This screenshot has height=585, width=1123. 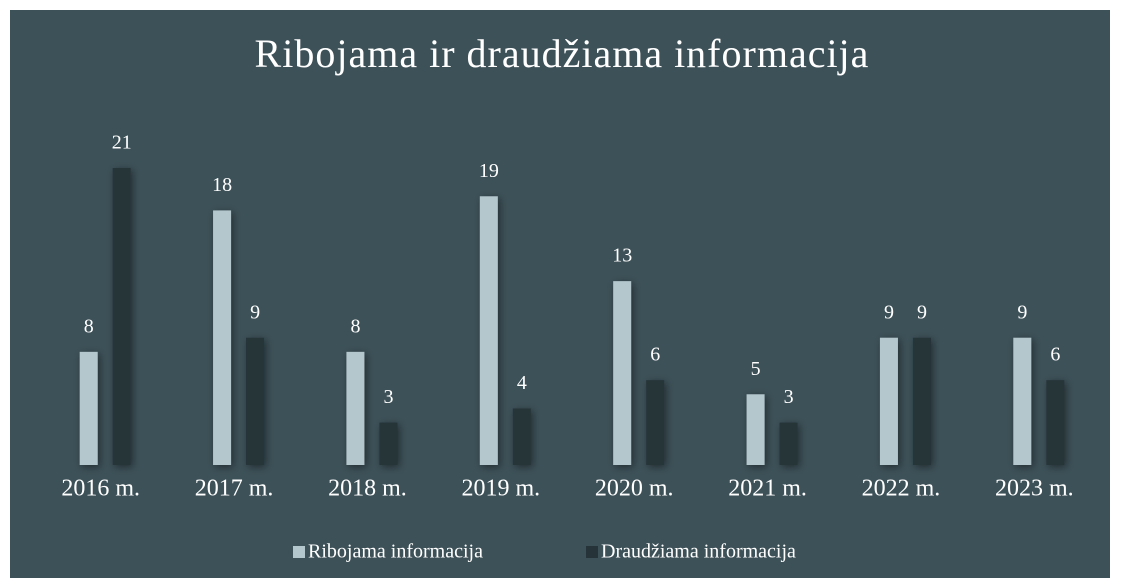 What do you see at coordinates (756, 369) in the screenshot?
I see `data-label: 5` at bounding box center [756, 369].